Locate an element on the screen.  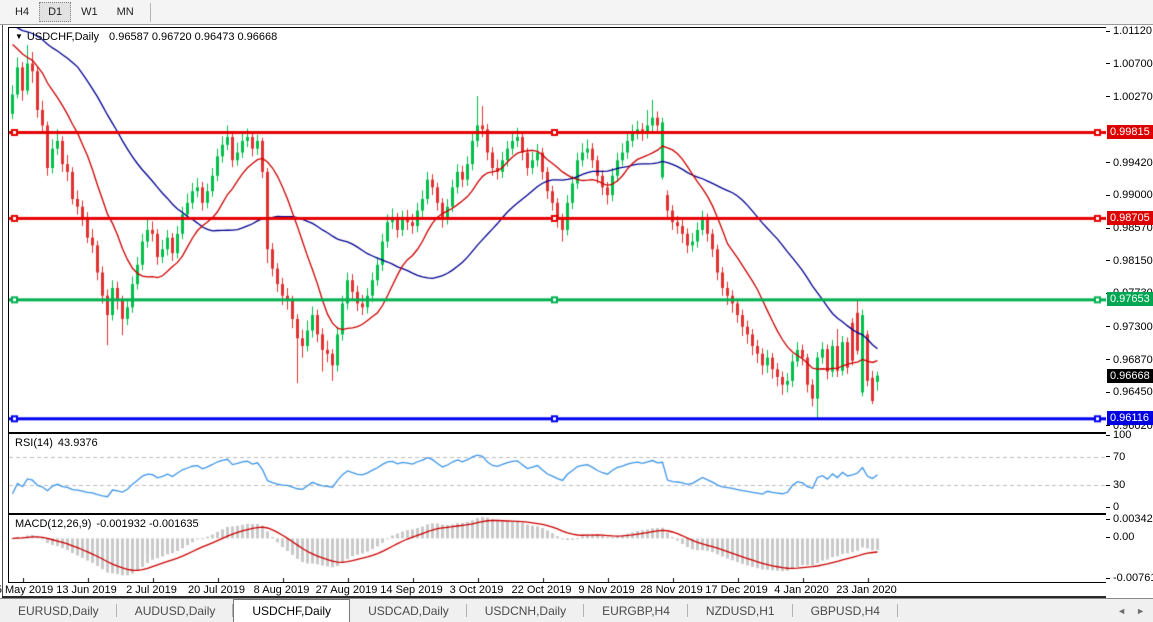
toolbar-separator is located at coordinates (150, 12).